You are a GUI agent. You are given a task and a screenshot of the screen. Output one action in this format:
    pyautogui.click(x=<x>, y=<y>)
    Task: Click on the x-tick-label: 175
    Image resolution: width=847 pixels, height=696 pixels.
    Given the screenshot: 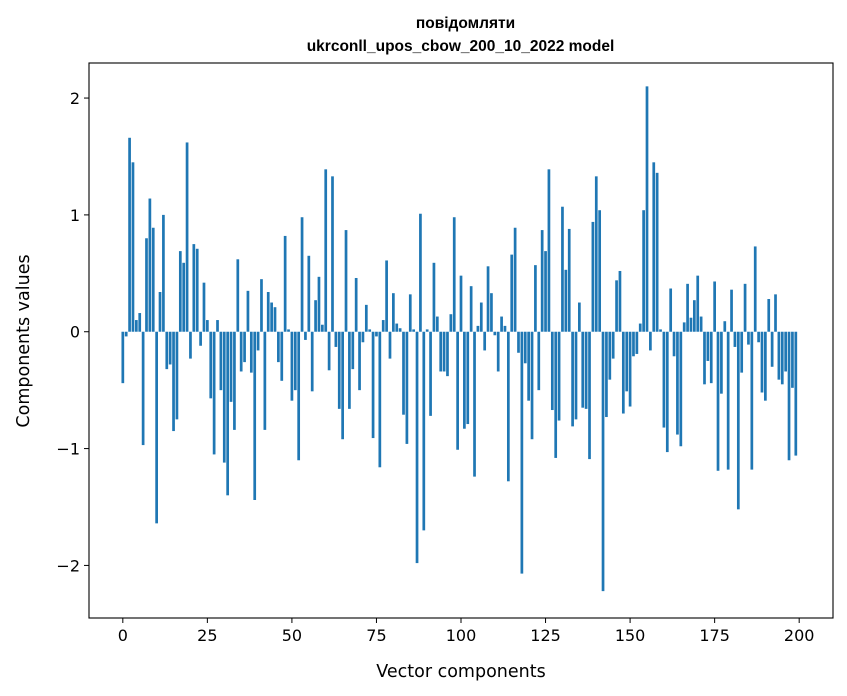 What is the action you would take?
    pyautogui.click(x=714, y=635)
    